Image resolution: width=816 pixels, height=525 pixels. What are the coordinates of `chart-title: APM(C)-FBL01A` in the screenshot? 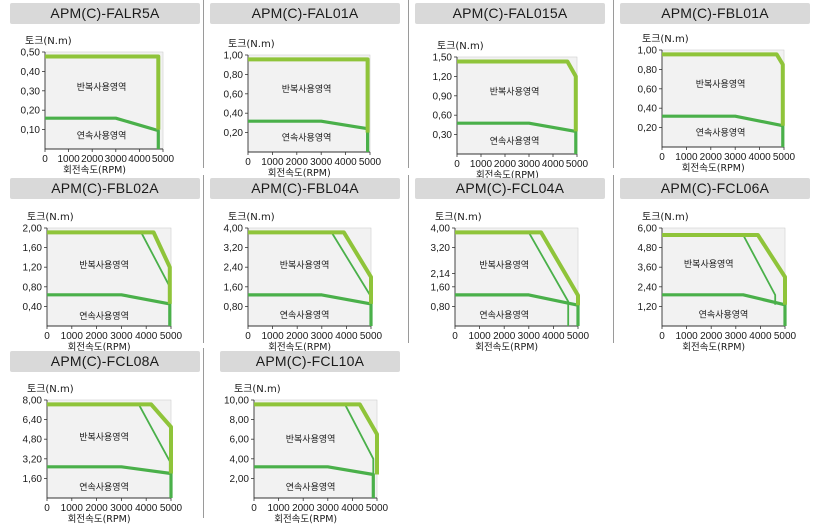 It's located at (715, 13).